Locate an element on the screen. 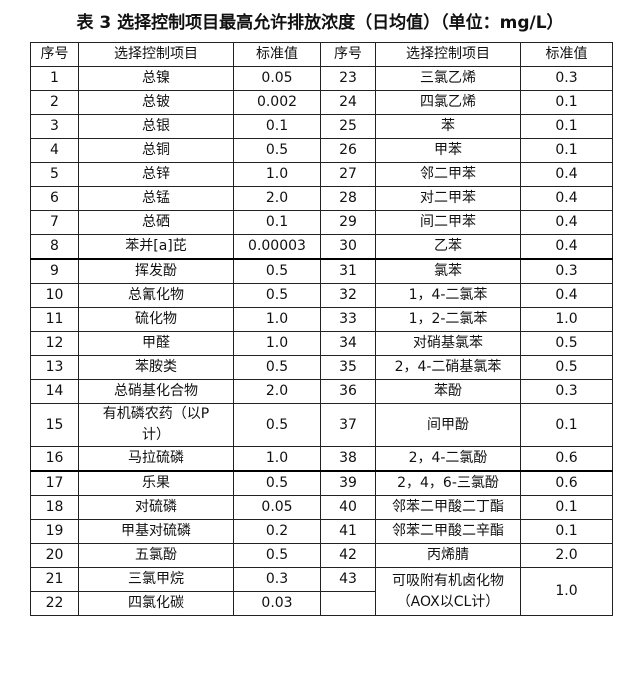 This screenshot has width=640, height=682. seq-cell: 22 is located at coordinates (54, 603).